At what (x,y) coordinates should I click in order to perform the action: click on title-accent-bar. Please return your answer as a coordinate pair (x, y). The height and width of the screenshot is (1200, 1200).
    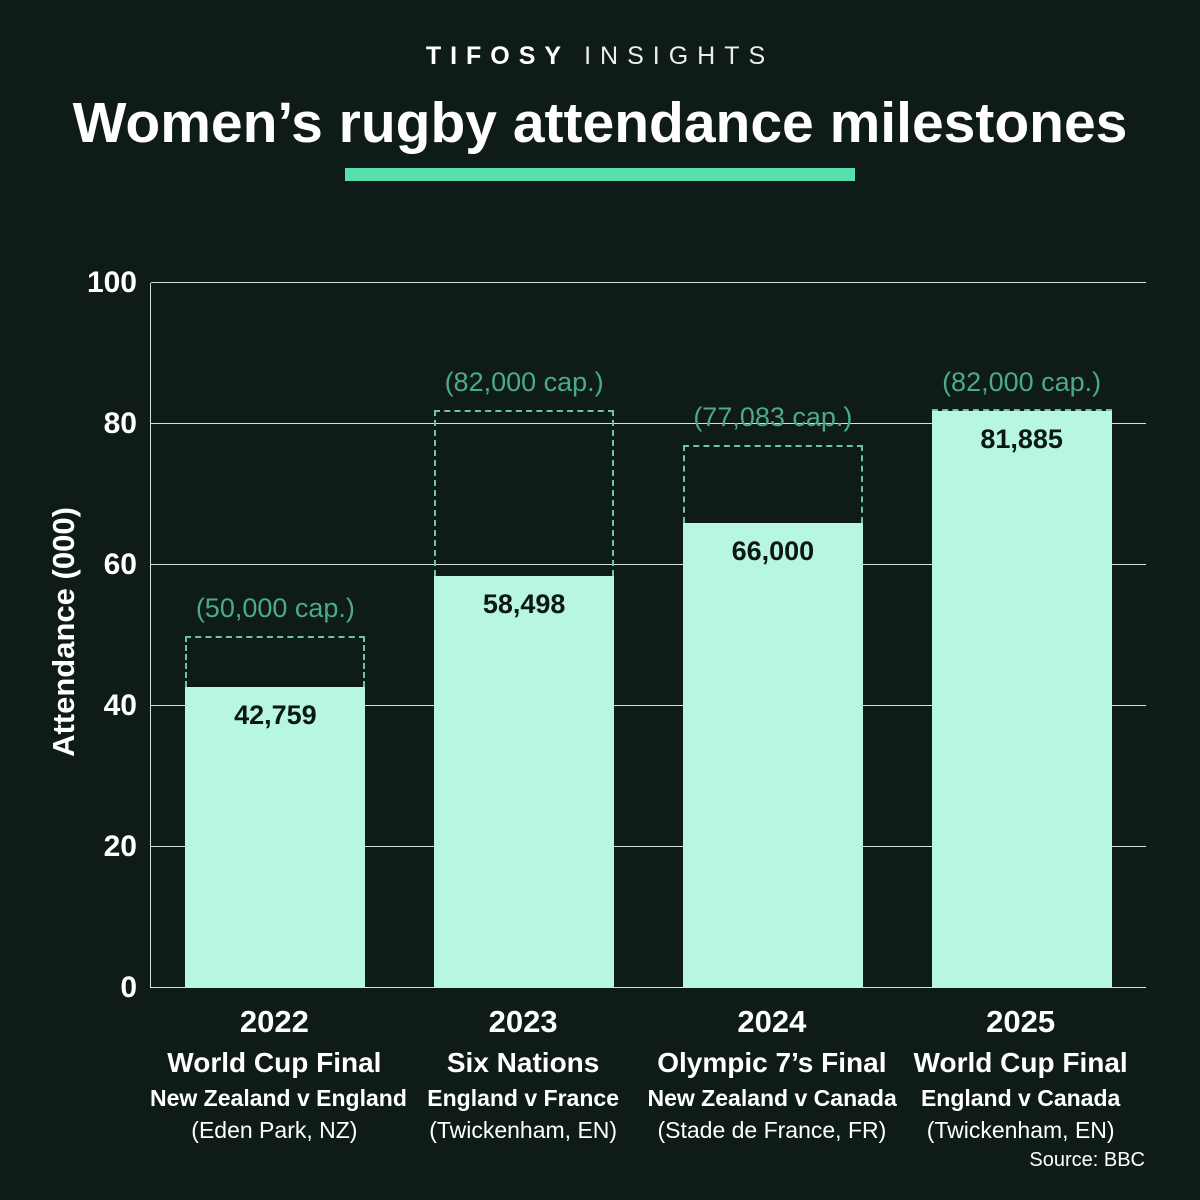
    Looking at the image, I should click on (600, 174).